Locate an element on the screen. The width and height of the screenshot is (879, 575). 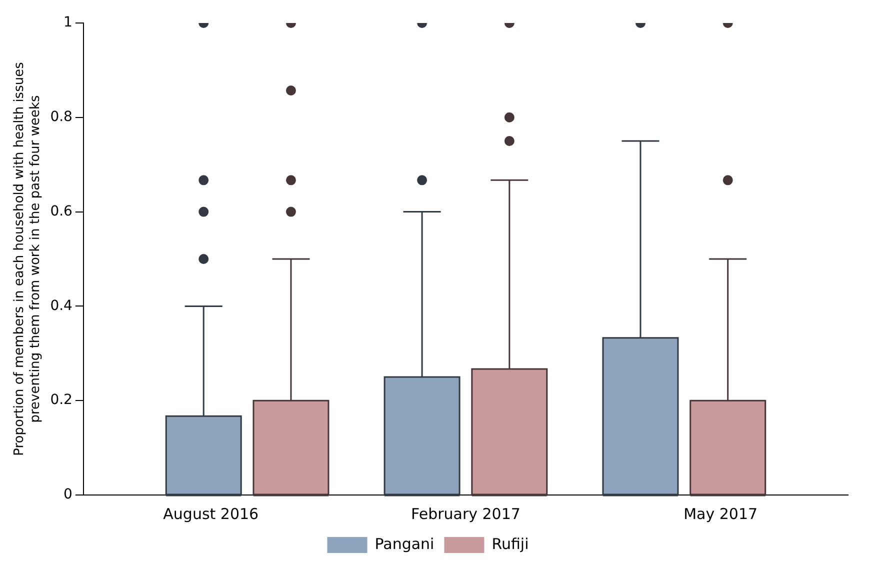
legend-label: Pangani is located at coordinates (404, 543).